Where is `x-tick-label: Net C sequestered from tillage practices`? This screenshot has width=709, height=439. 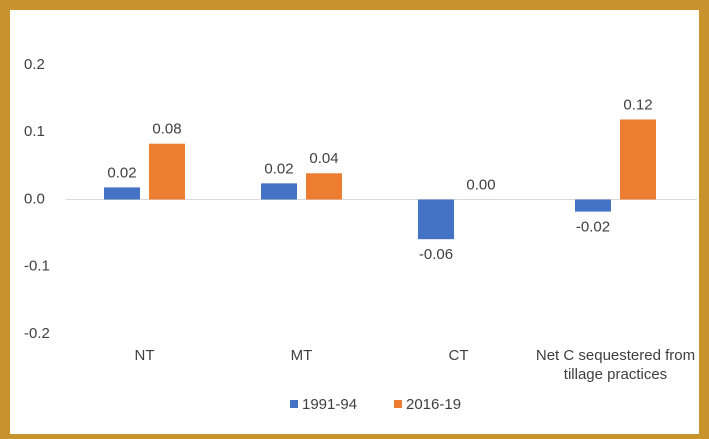 x-tick-label: Net C sequestered from tillage practices is located at coordinates (615, 365).